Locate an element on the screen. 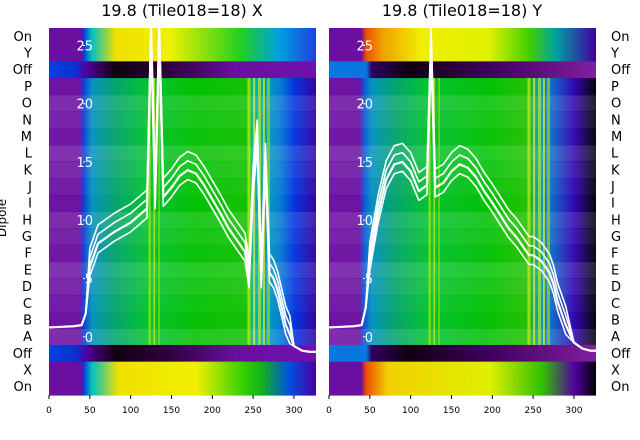 Image resolution: width=640 pixels, height=440 pixels. x-tick-labels-x: 0 50 100 150 200 250 300 is located at coordinates (174, 405).